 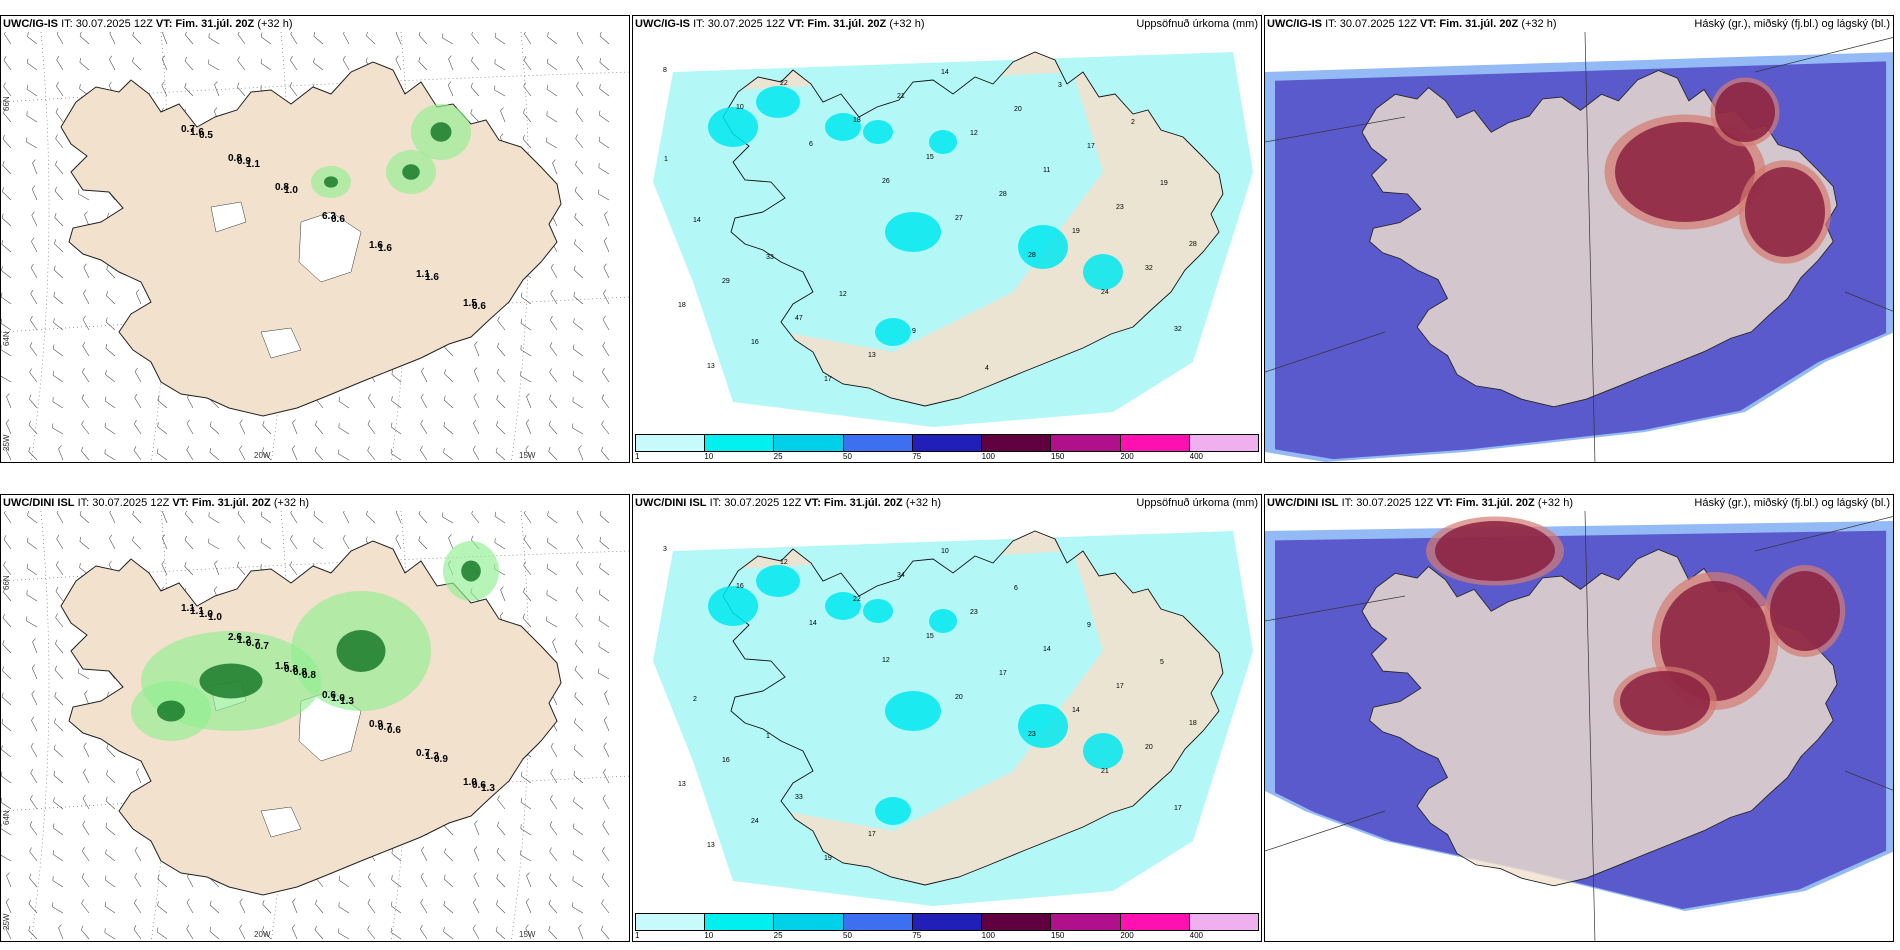 I want to click on colorbar-ticks: 1 10 25 50 75 100 150 200 400, so click(x=947, y=936).